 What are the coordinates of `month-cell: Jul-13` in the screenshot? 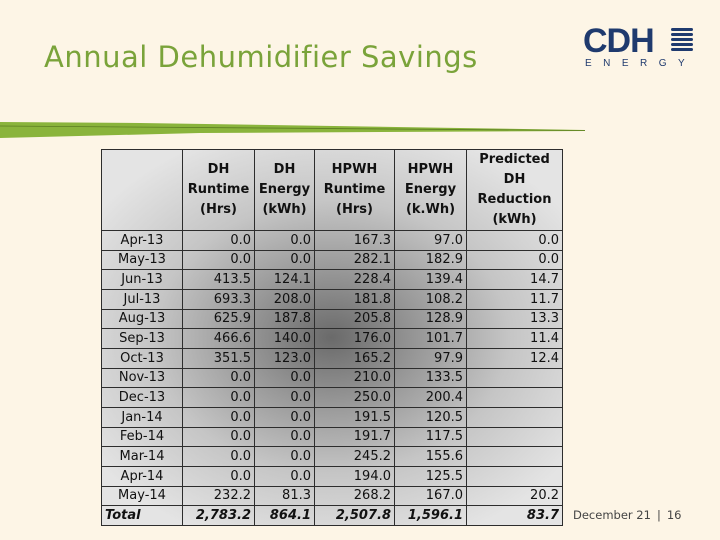 It's located at (142, 299).